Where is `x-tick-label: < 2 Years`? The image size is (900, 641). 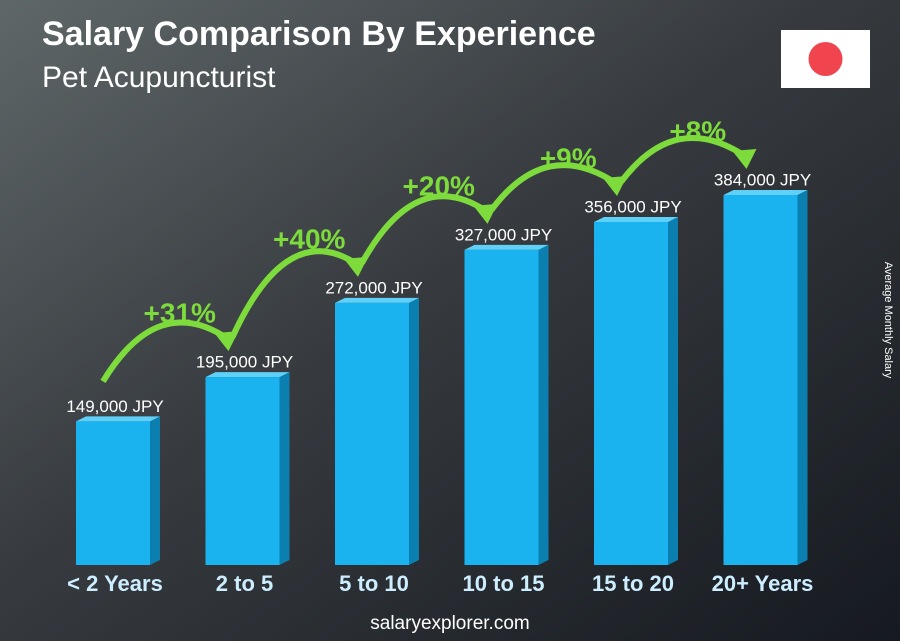
x-tick-label: < 2 Years is located at coordinates (115, 583).